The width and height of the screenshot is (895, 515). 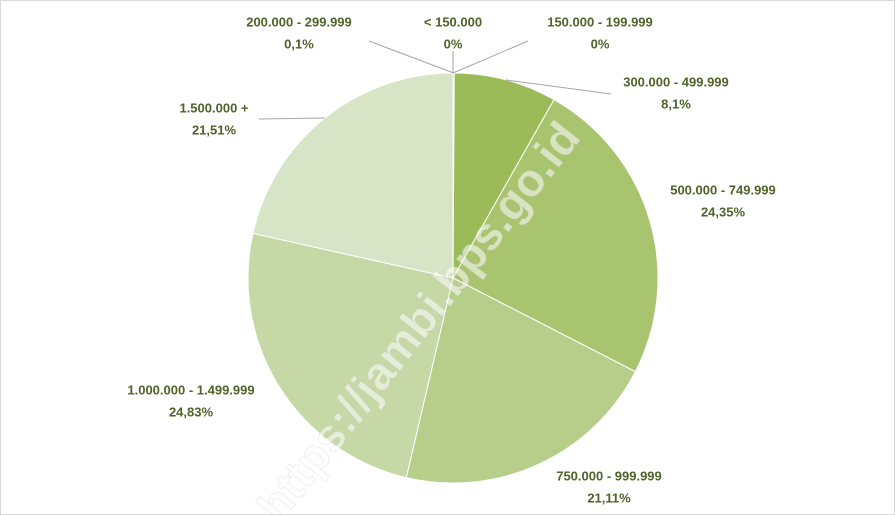 I want to click on slice-value-label: 24,83%, so click(x=191, y=411).